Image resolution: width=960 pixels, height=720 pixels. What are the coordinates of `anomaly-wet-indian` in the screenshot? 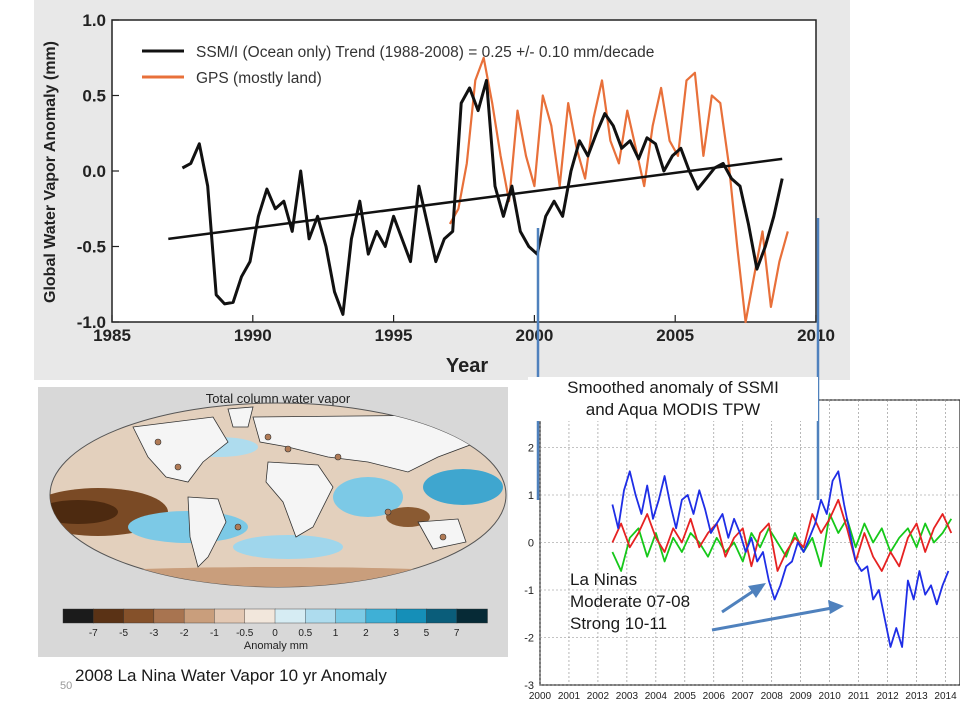 It's located at (368, 497).